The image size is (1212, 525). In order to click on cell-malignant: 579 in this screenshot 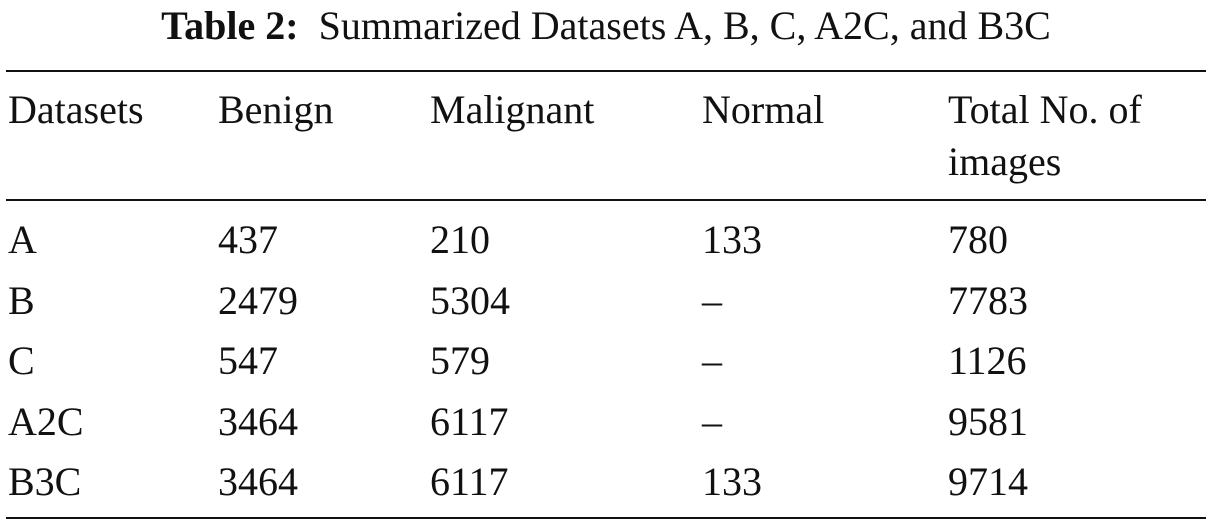, I will do `click(460, 360)`.